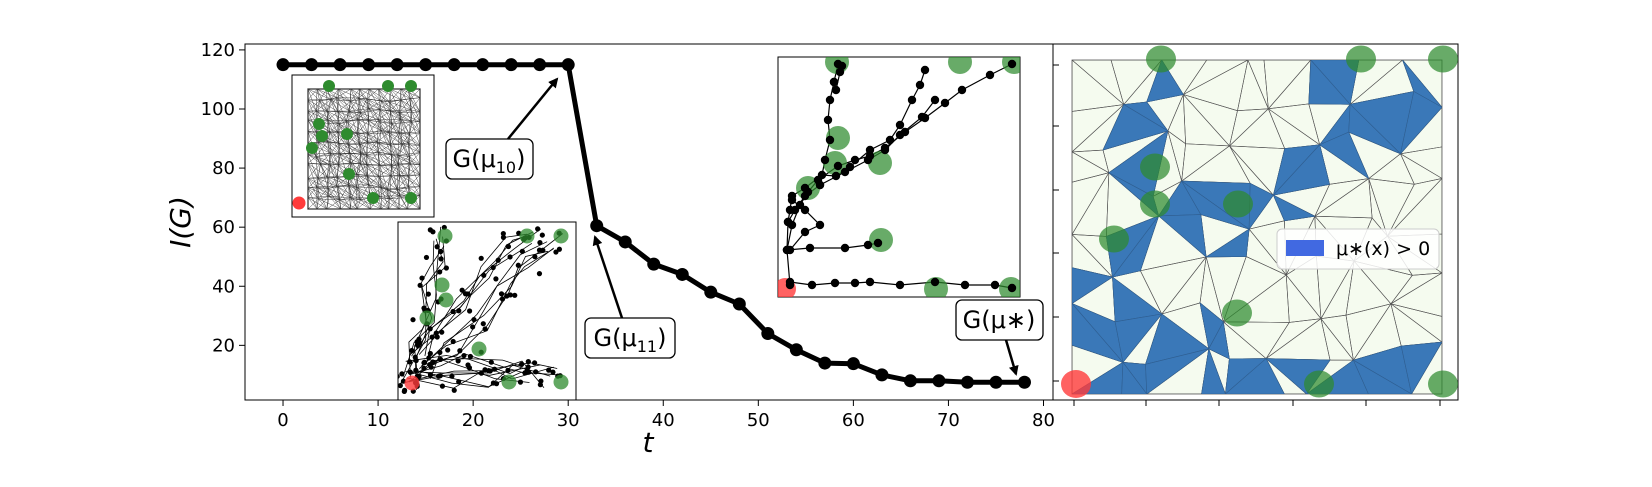 The width and height of the screenshot is (1652, 487). I want to click on callout-mu11-arrow, so click(608, 277).